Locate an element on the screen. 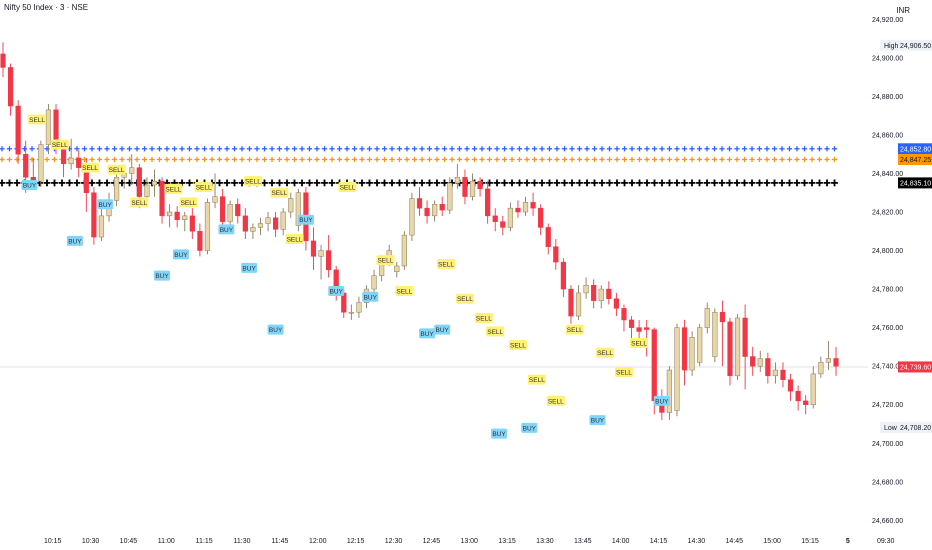  x-tick-label: 11:15 is located at coordinates (204, 541).